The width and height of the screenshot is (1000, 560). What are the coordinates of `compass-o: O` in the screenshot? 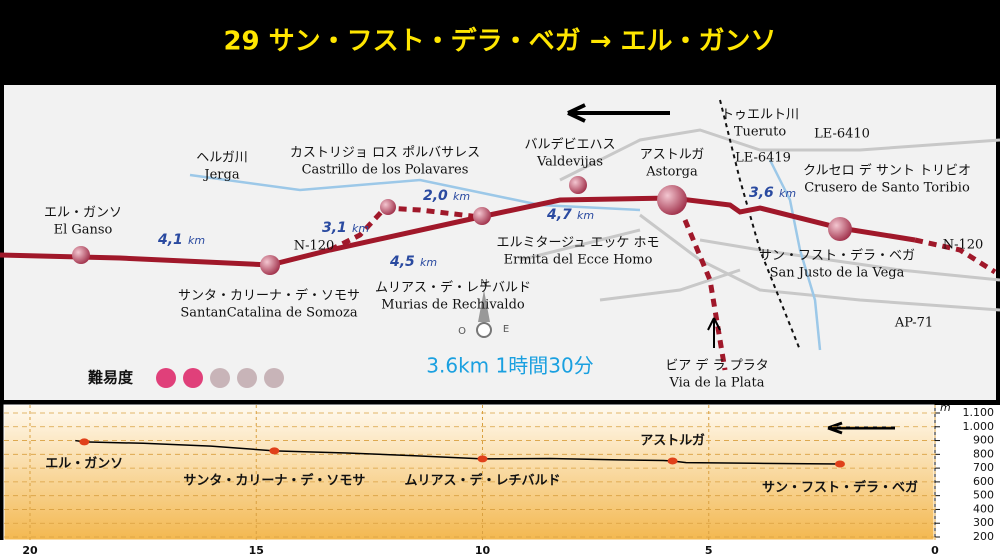 It's located at (462, 331).